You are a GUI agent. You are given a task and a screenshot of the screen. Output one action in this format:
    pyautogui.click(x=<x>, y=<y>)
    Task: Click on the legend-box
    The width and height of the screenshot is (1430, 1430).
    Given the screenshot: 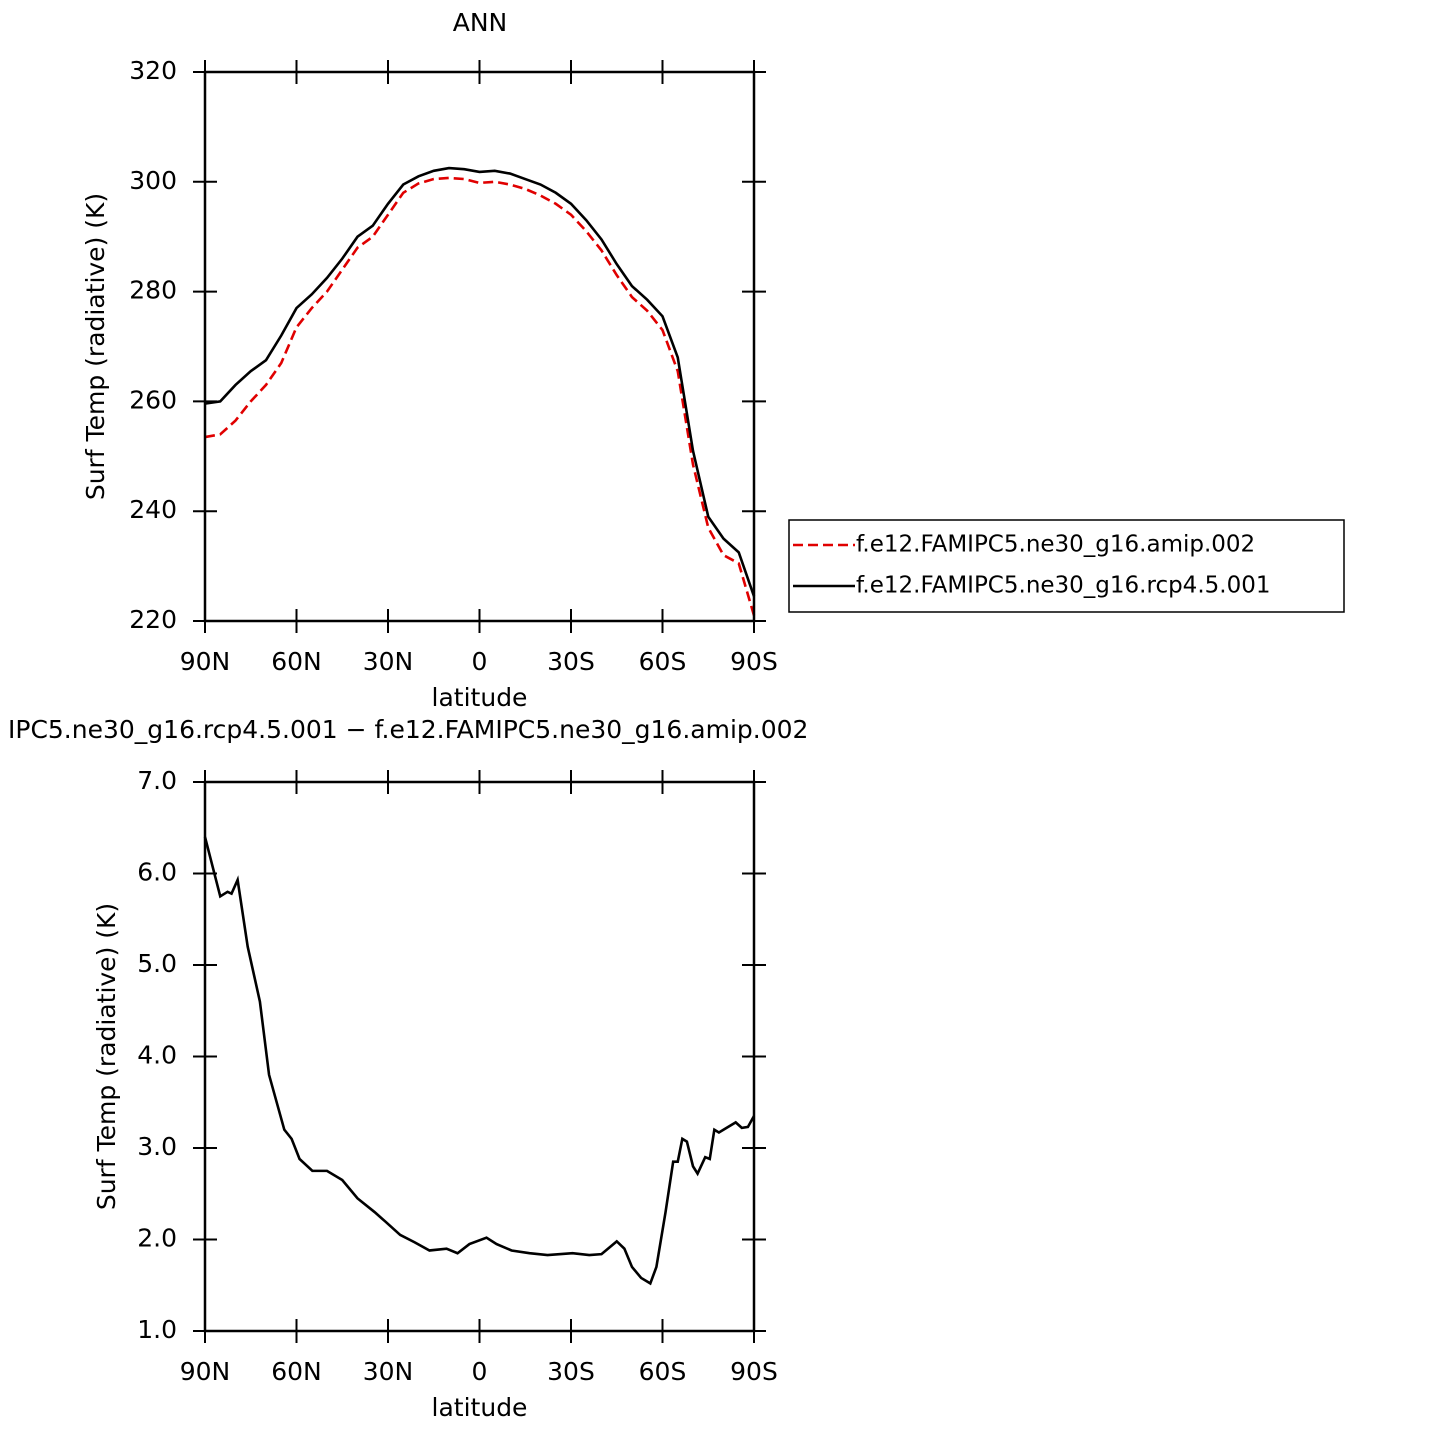 What is the action you would take?
    pyautogui.click(x=1066, y=566)
    